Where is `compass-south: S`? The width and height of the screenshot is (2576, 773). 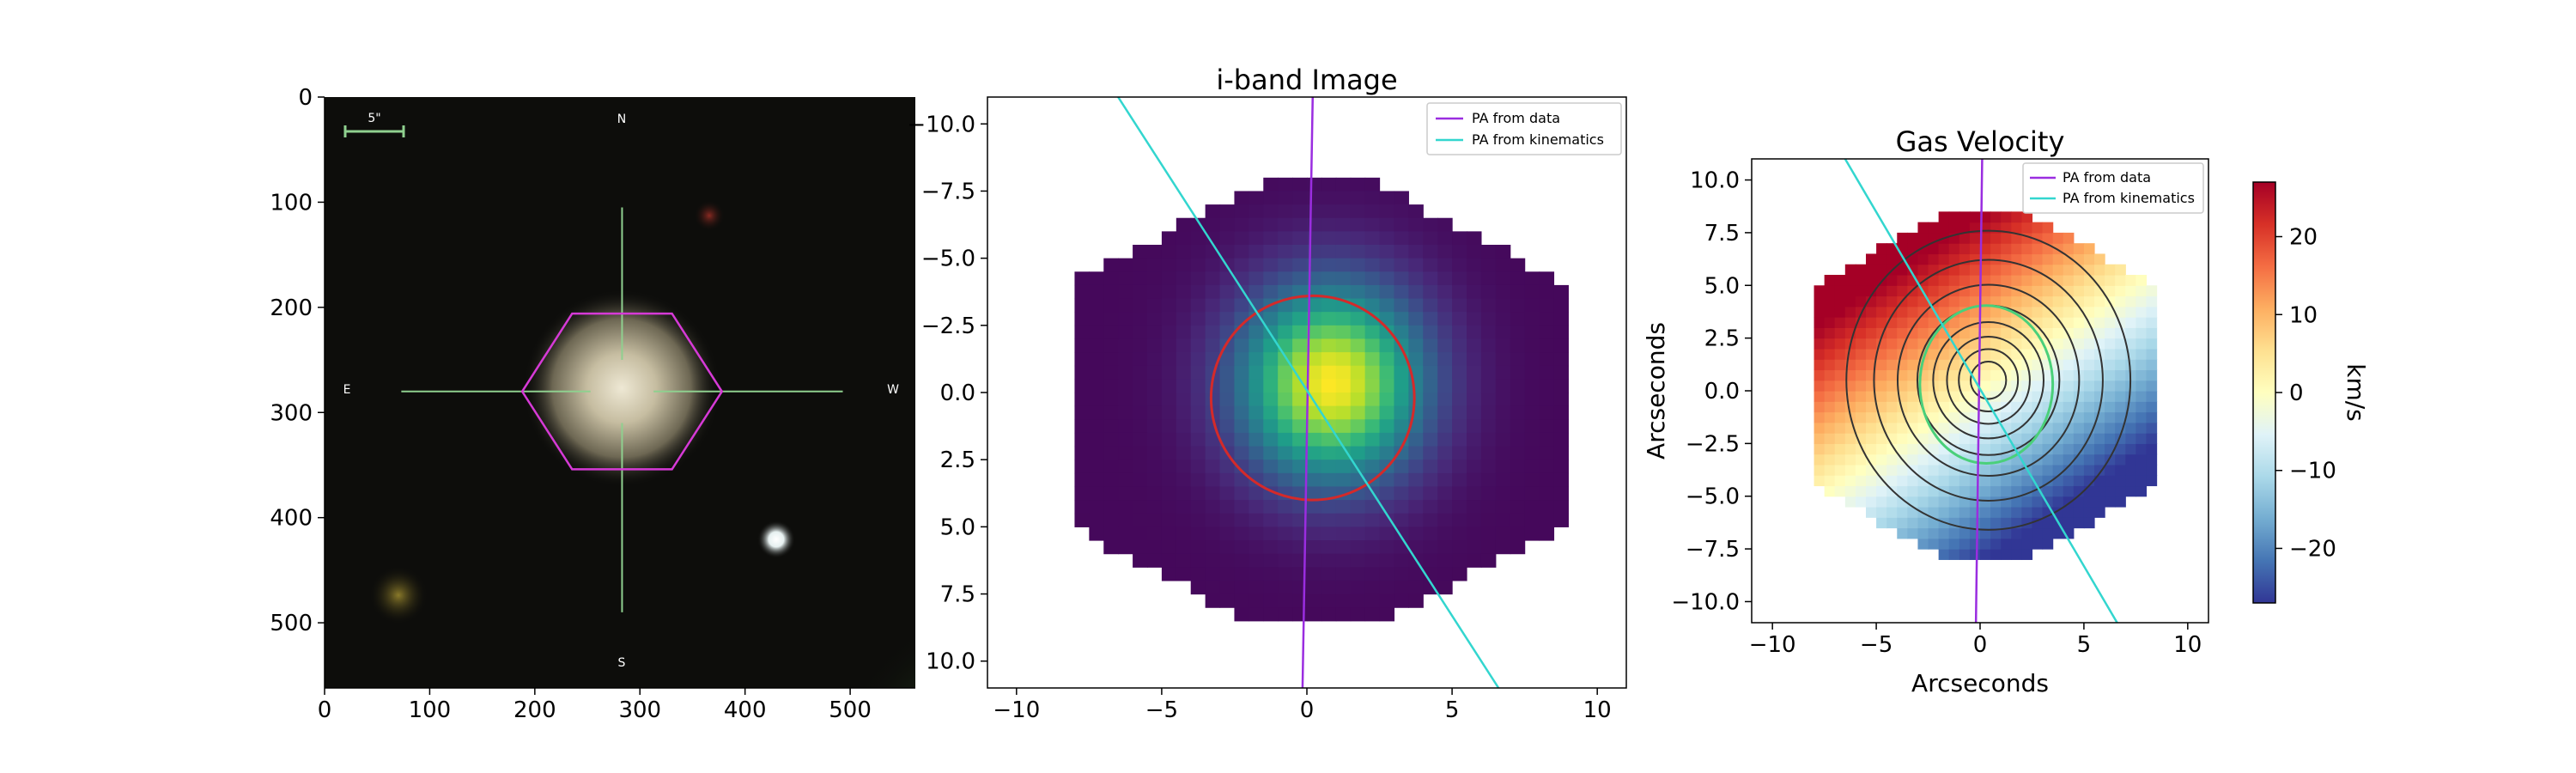
compass-south: S is located at coordinates (622, 663).